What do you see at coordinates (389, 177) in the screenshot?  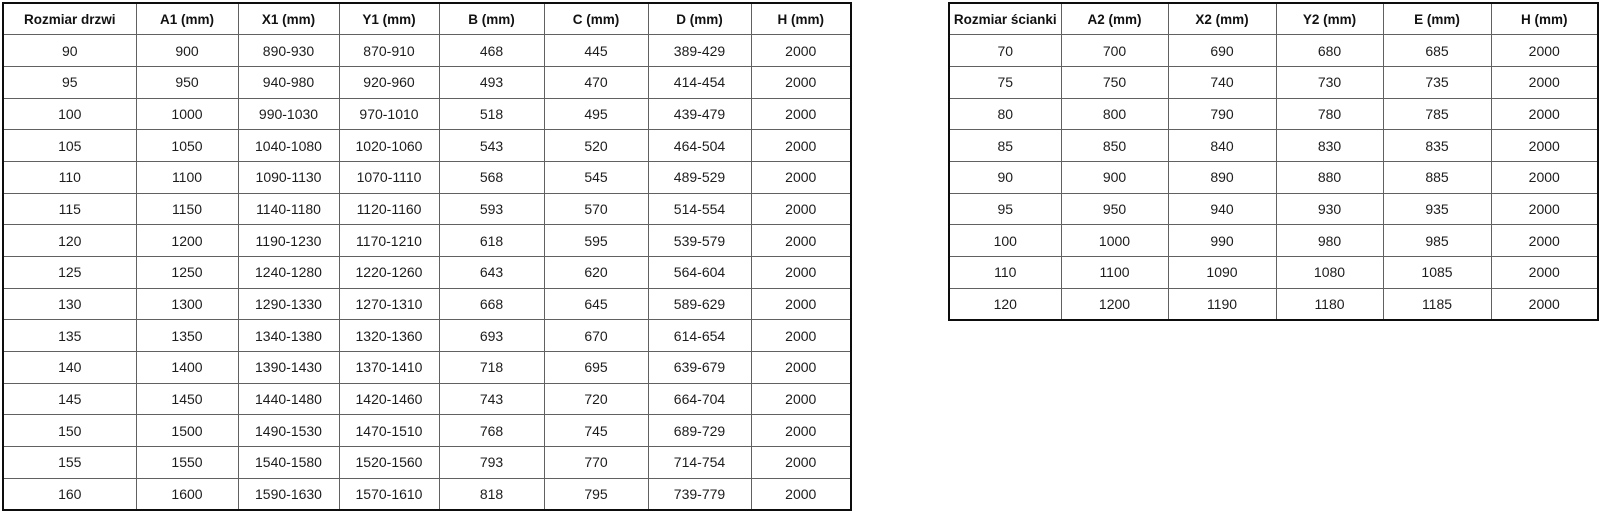 I see `table-cell: 1070-1110` at bounding box center [389, 177].